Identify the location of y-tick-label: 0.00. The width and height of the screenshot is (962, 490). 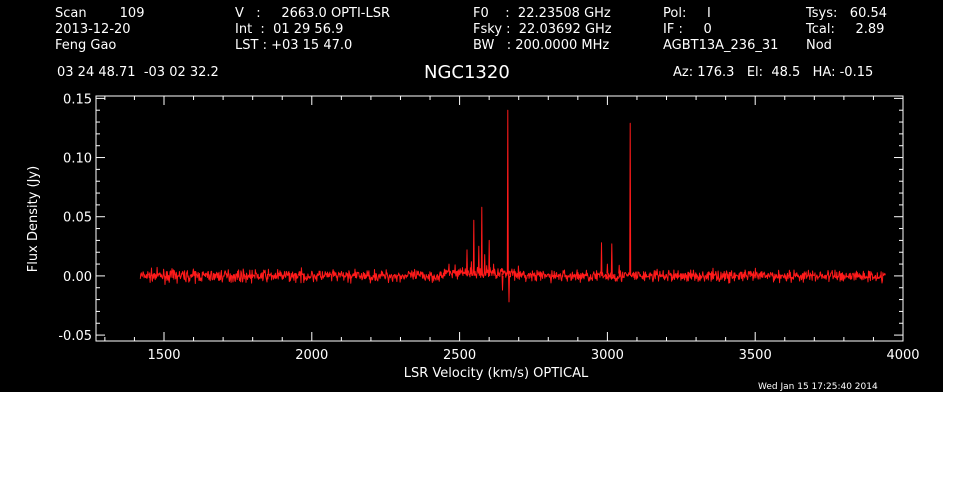
(77, 277).